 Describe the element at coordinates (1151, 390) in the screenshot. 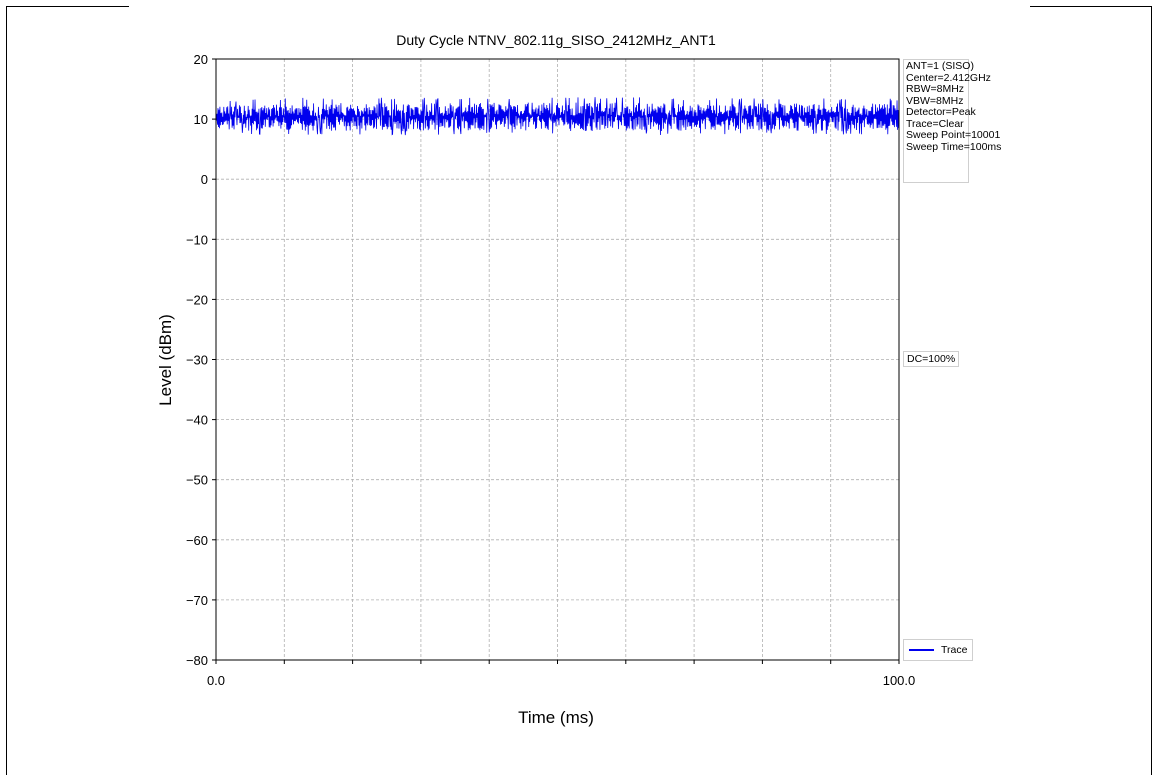

I see `page-frame-right` at that location.